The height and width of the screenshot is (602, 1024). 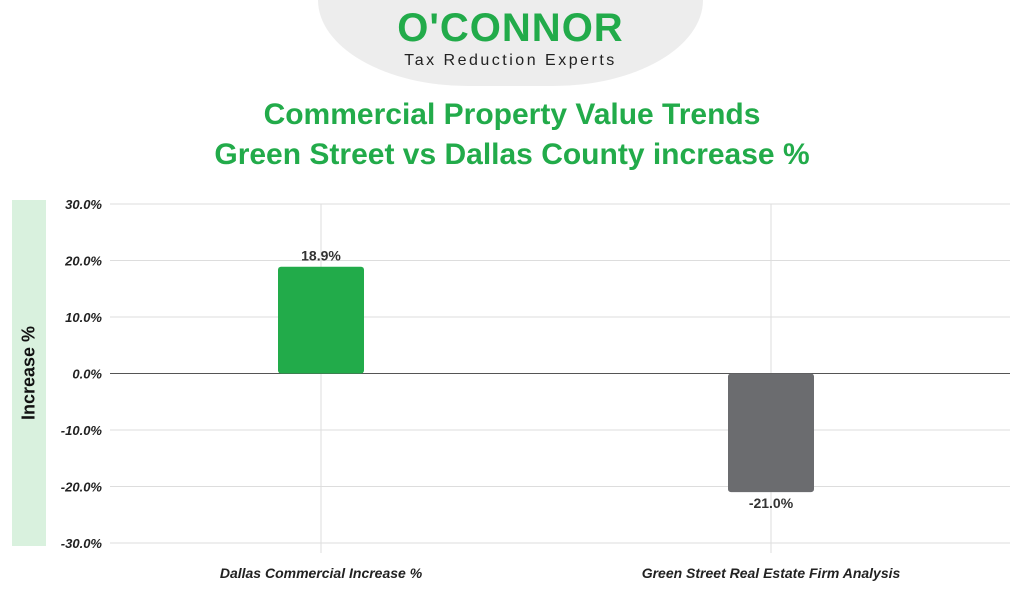 I want to click on y-tick-label: -20.0%, so click(x=82, y=487).